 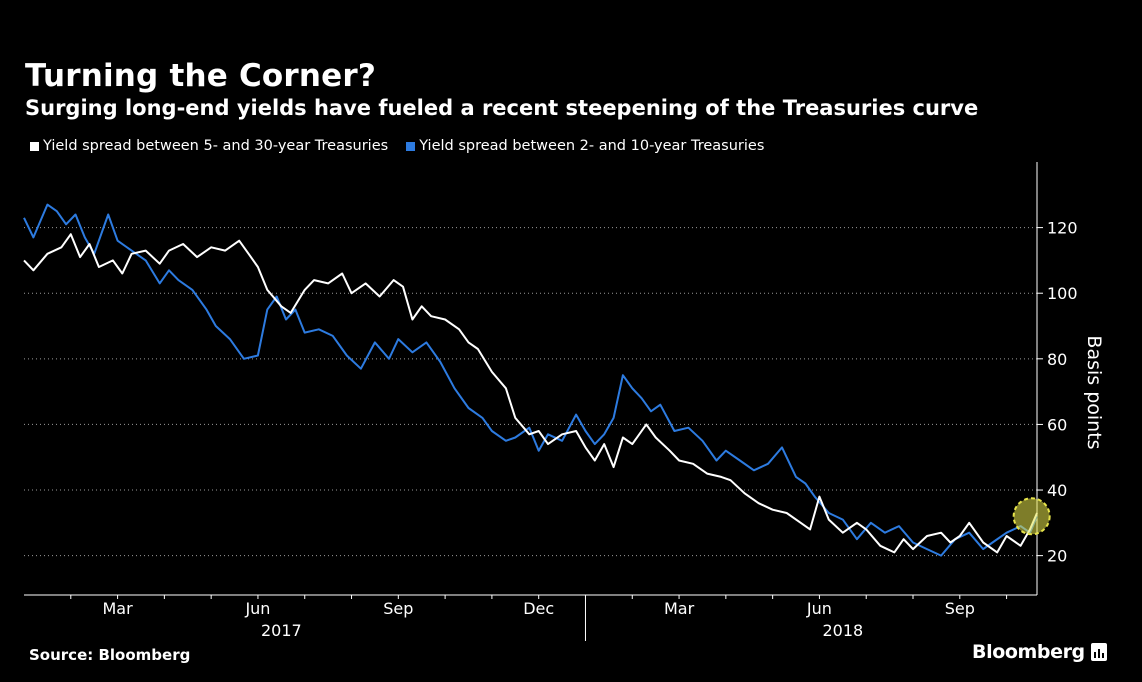 I want to click on bloomberg-logo: Bloomberg, so click(x=1039, y=652).